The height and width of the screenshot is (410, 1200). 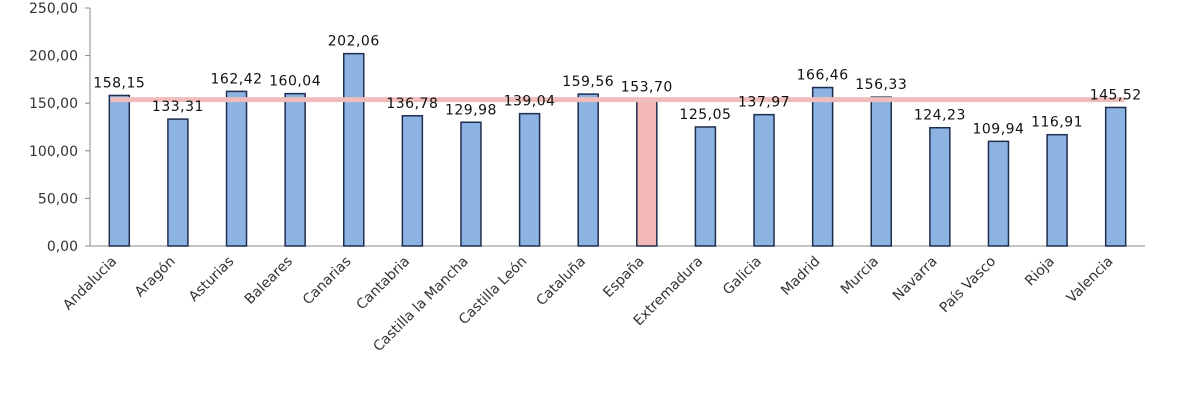 What do you see at coordinates (90, 284) in the screenshot?
I see `x-tick-label: Andalucia` at bounding box center [90, 284].